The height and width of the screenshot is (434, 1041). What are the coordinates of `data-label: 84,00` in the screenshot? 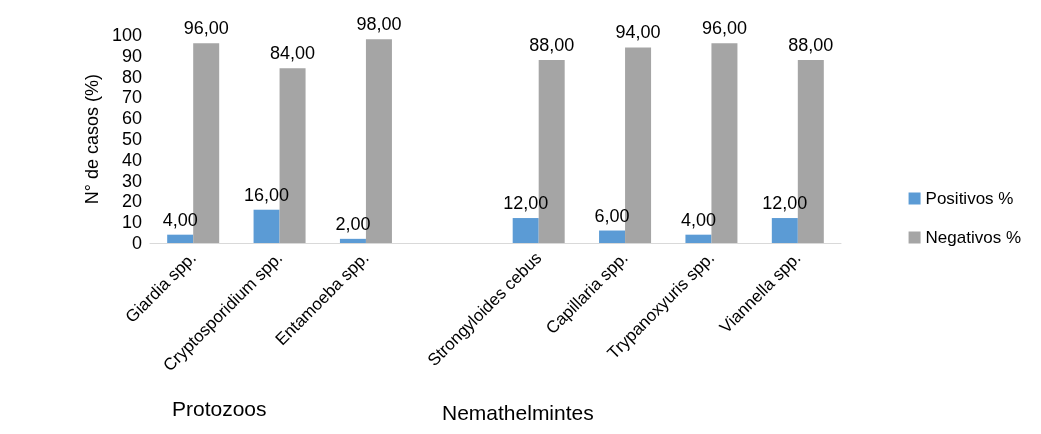 It's located at (293, 53).